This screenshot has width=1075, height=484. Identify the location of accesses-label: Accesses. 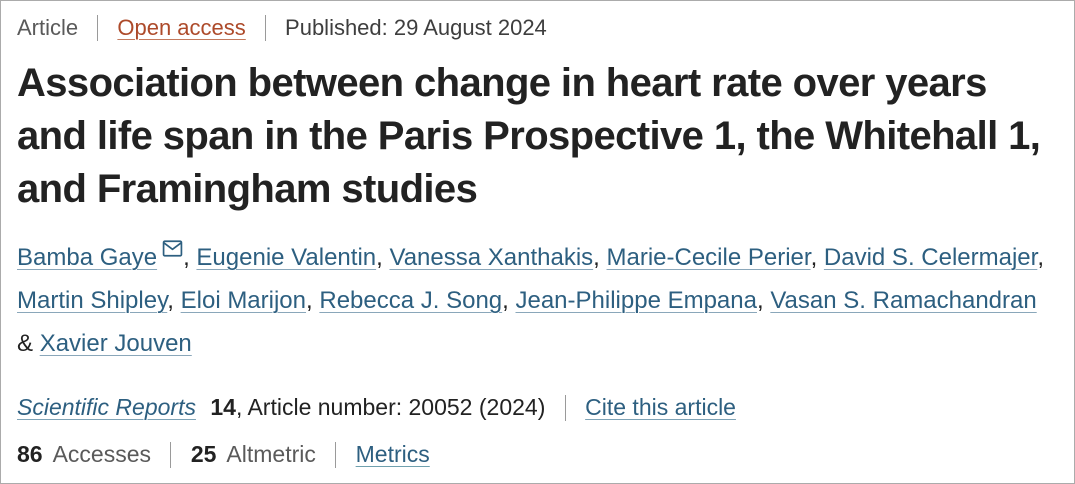
(102, 454).